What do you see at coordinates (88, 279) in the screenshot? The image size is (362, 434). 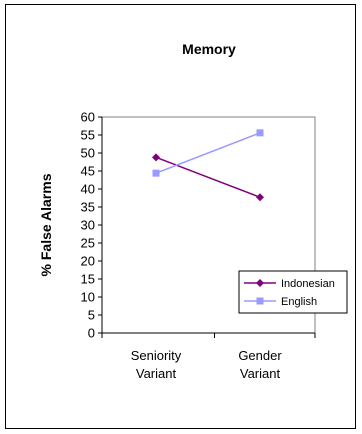 I see `y-tick-label: 15` at bounding box center [88, 279].